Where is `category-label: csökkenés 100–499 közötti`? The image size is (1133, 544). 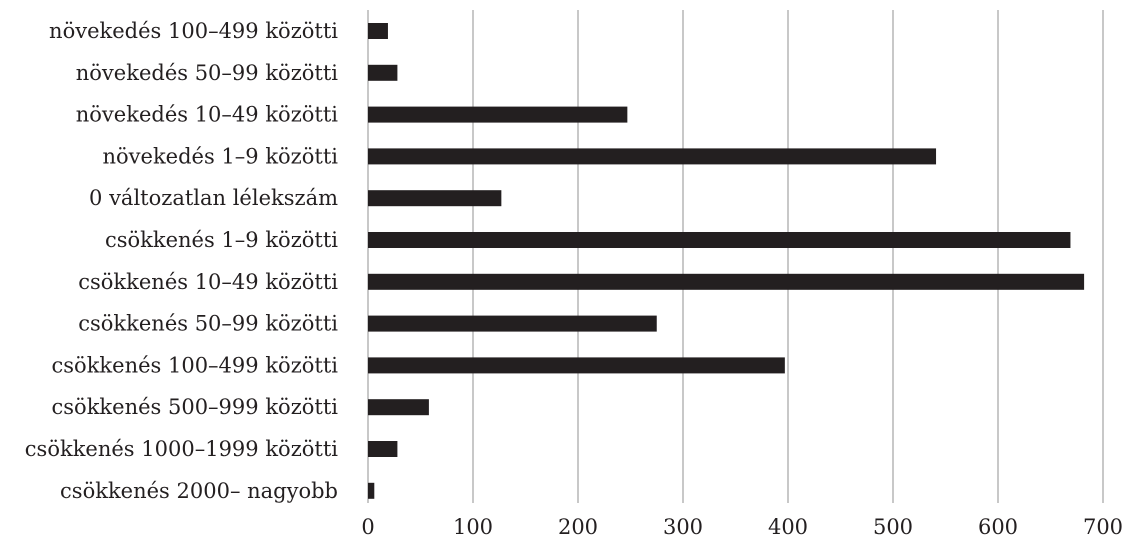 category-label: csökkenés 100–499 közötti is located at coordinates (195, 365).